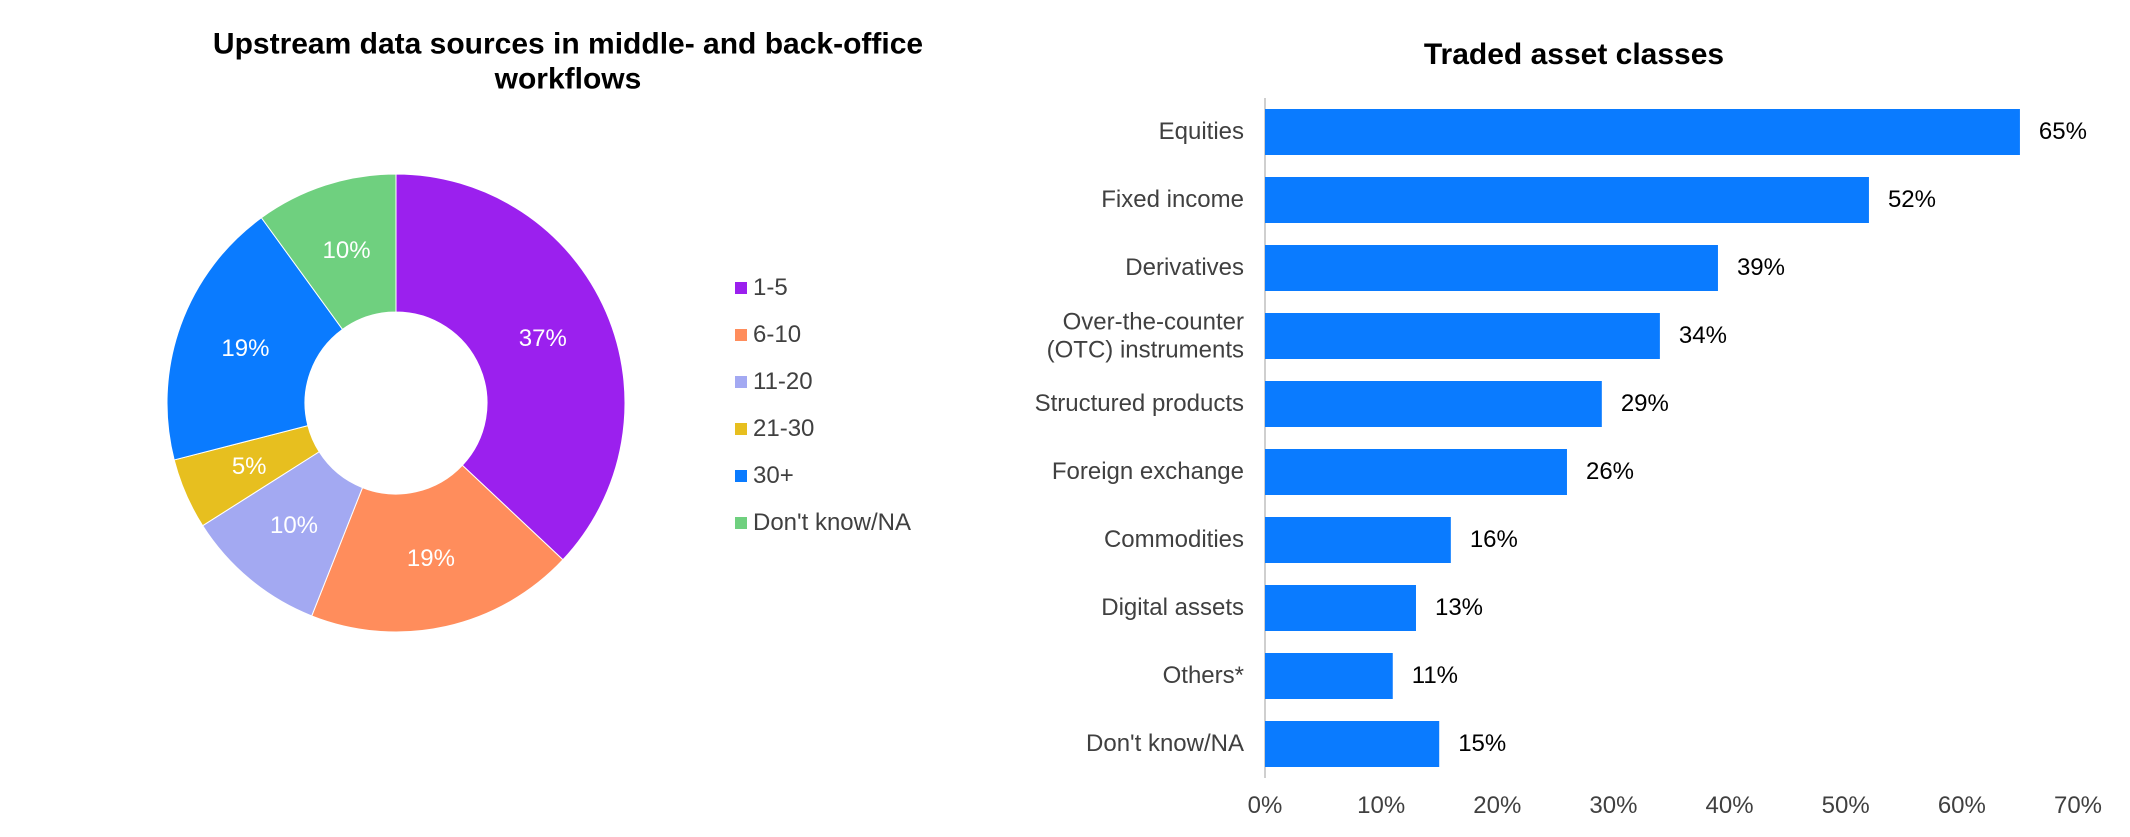  What do you see at coordinates (1265, 806) in the screenshot?
I see `x-tick-label: 0%` at bounding box center [1265, 806].